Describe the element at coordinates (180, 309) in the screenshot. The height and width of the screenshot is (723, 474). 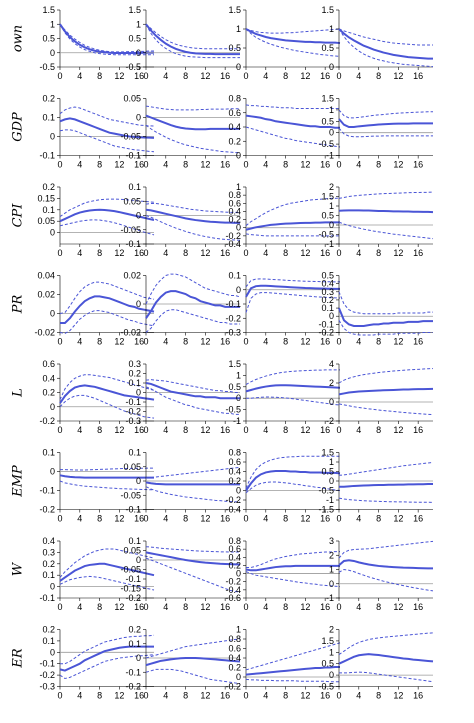
I see `irf-panel: 0.020-0.020 4 8 12 16` at that location.